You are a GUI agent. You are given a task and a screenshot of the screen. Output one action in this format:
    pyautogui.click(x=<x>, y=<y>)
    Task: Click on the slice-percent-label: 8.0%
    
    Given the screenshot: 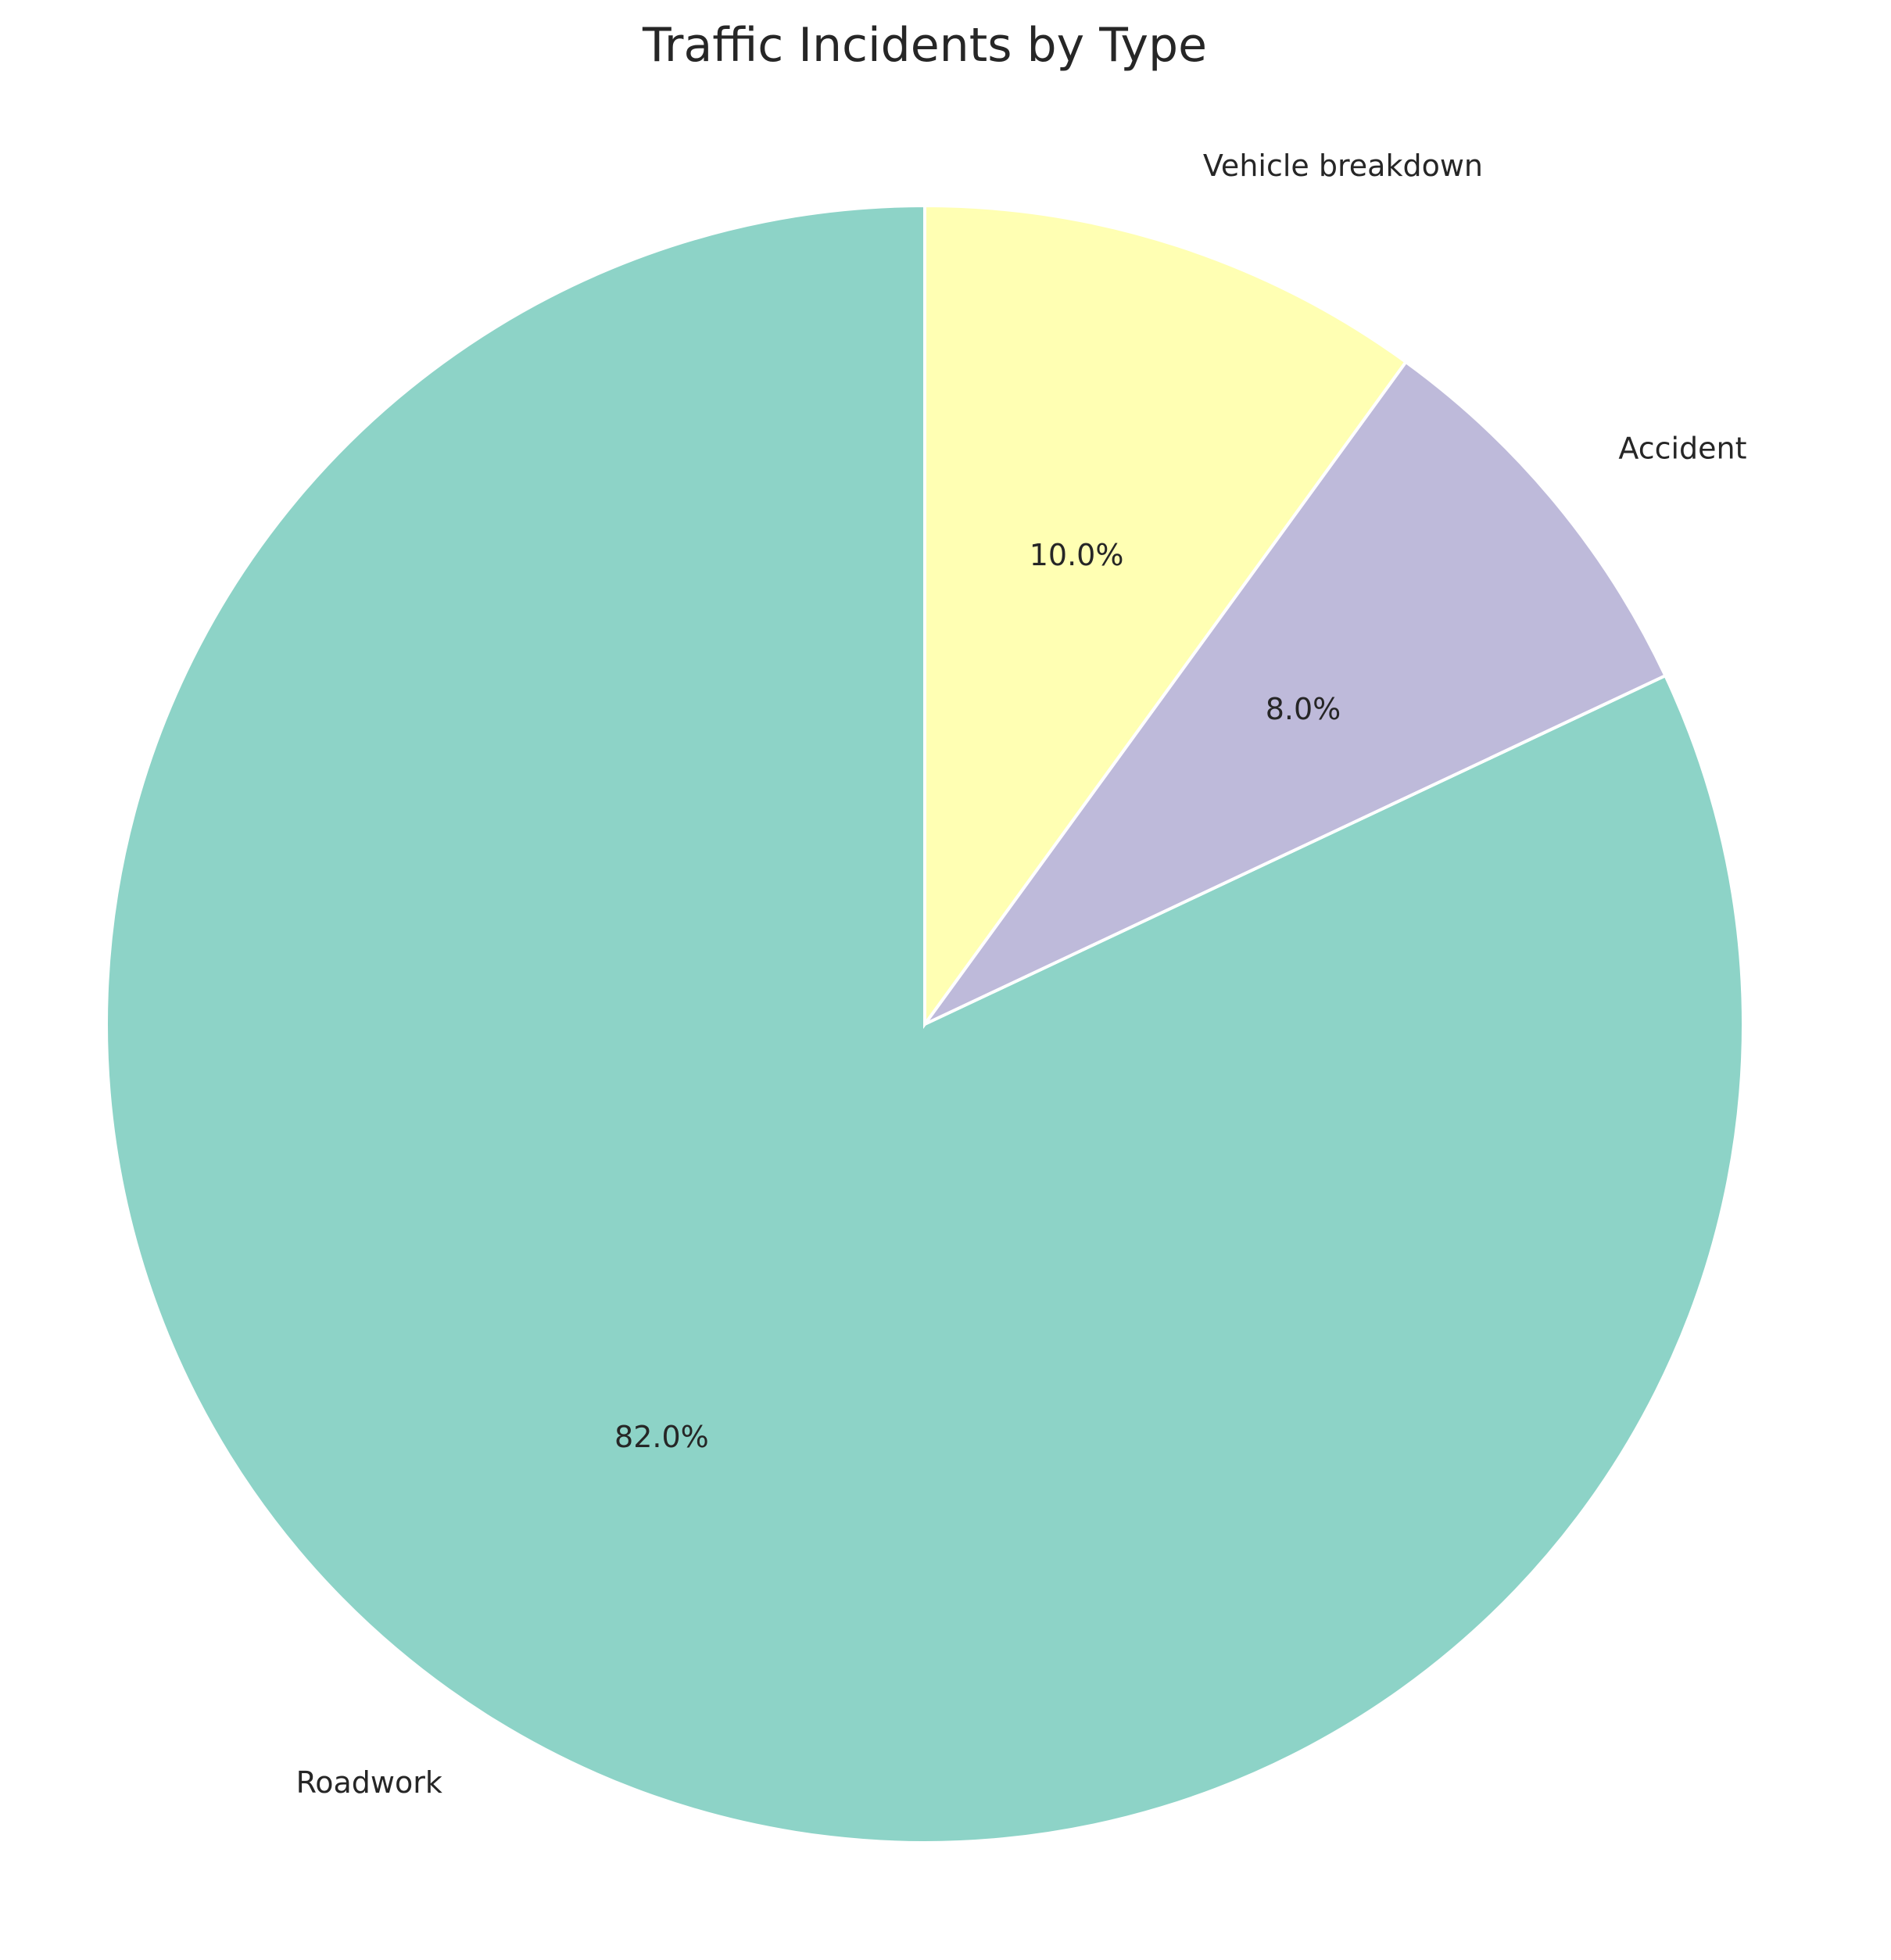 What is the action you would take?
    pyautogui.click(x=1303, y=709)
    